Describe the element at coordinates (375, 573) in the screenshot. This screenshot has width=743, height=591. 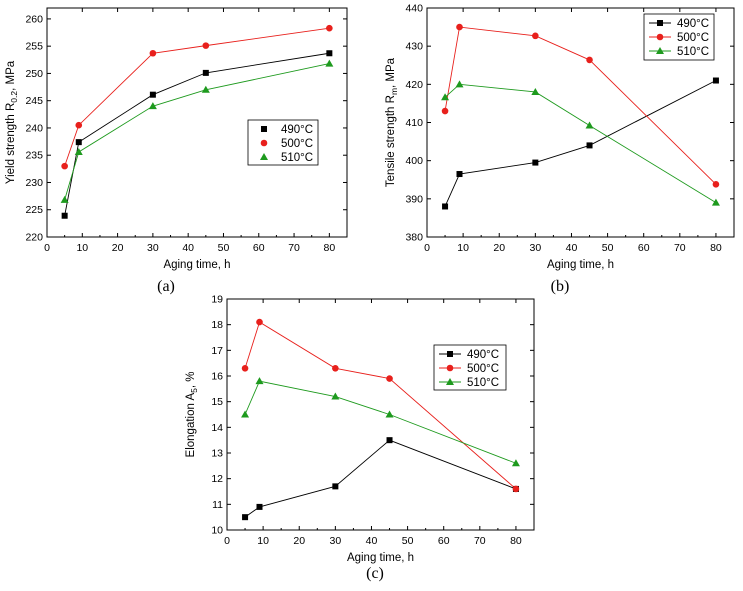
I see `panel-label: (c)` at that location.